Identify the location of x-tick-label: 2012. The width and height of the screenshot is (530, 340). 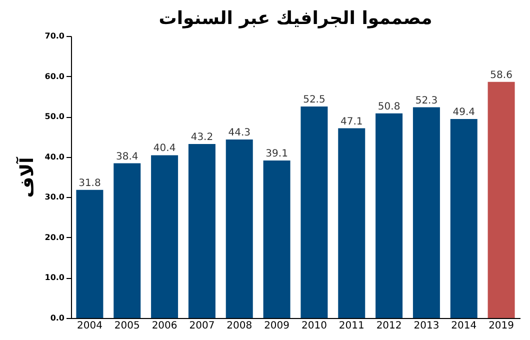
(389, 326).